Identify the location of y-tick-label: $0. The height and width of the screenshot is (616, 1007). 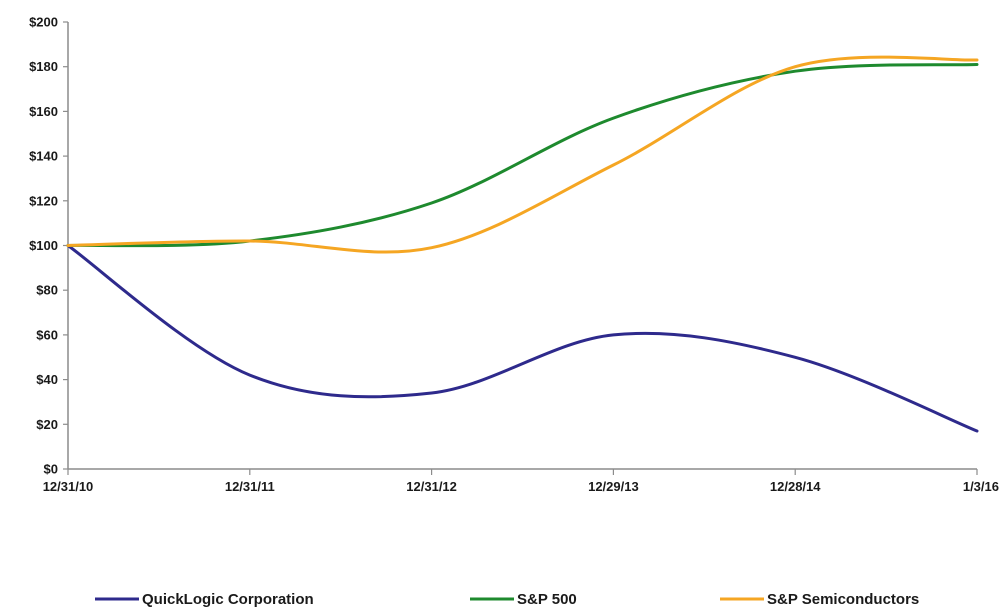
(51, 469).